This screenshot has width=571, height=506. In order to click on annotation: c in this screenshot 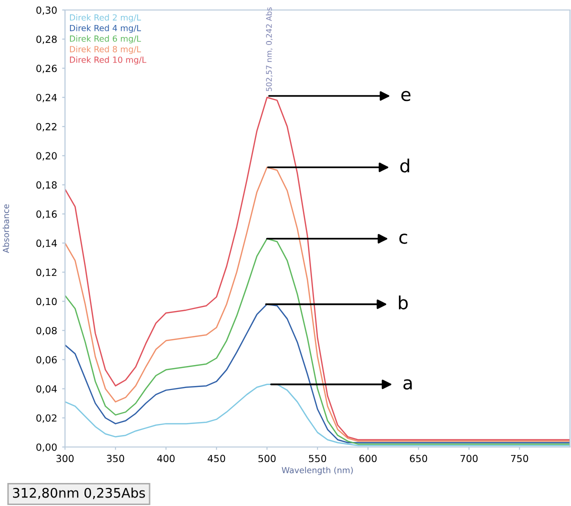, I will do `click(403, 239)`.